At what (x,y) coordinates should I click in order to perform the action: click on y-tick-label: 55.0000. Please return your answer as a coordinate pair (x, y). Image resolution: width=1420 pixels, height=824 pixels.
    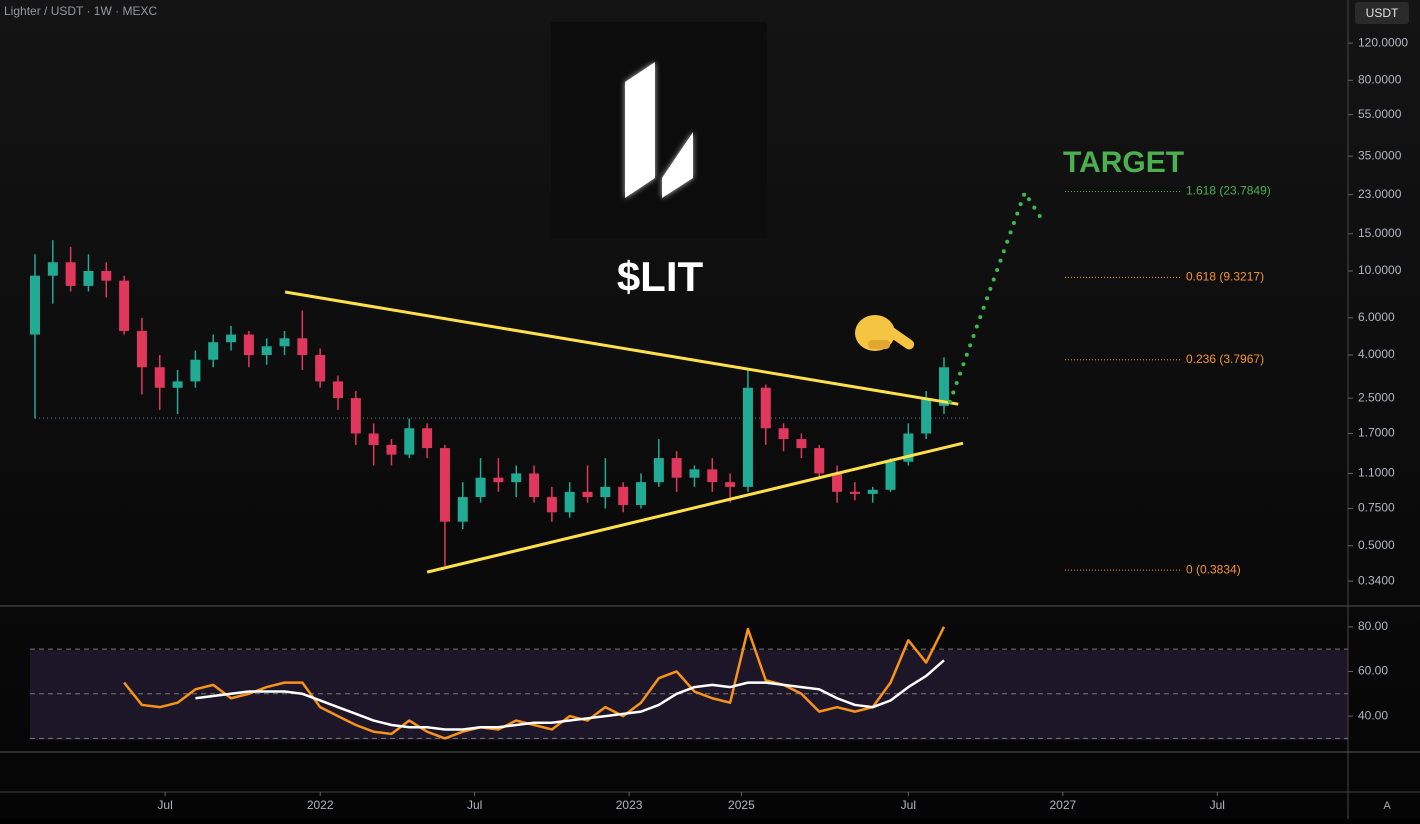
    Looking at the image, I should click on (1380, 114).